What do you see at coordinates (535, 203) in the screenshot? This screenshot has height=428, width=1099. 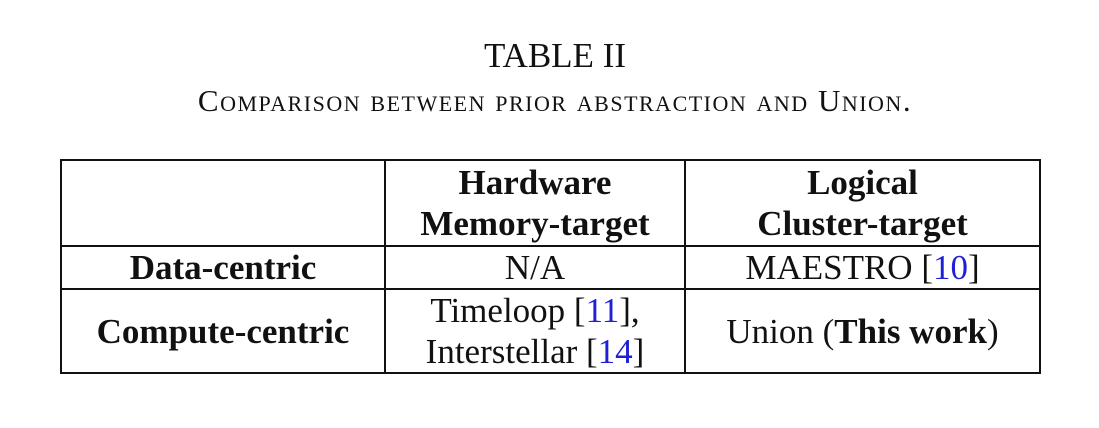 I see `header-hardware-memory-target: Hardware Memory-target` at bounding box center [535, 203].